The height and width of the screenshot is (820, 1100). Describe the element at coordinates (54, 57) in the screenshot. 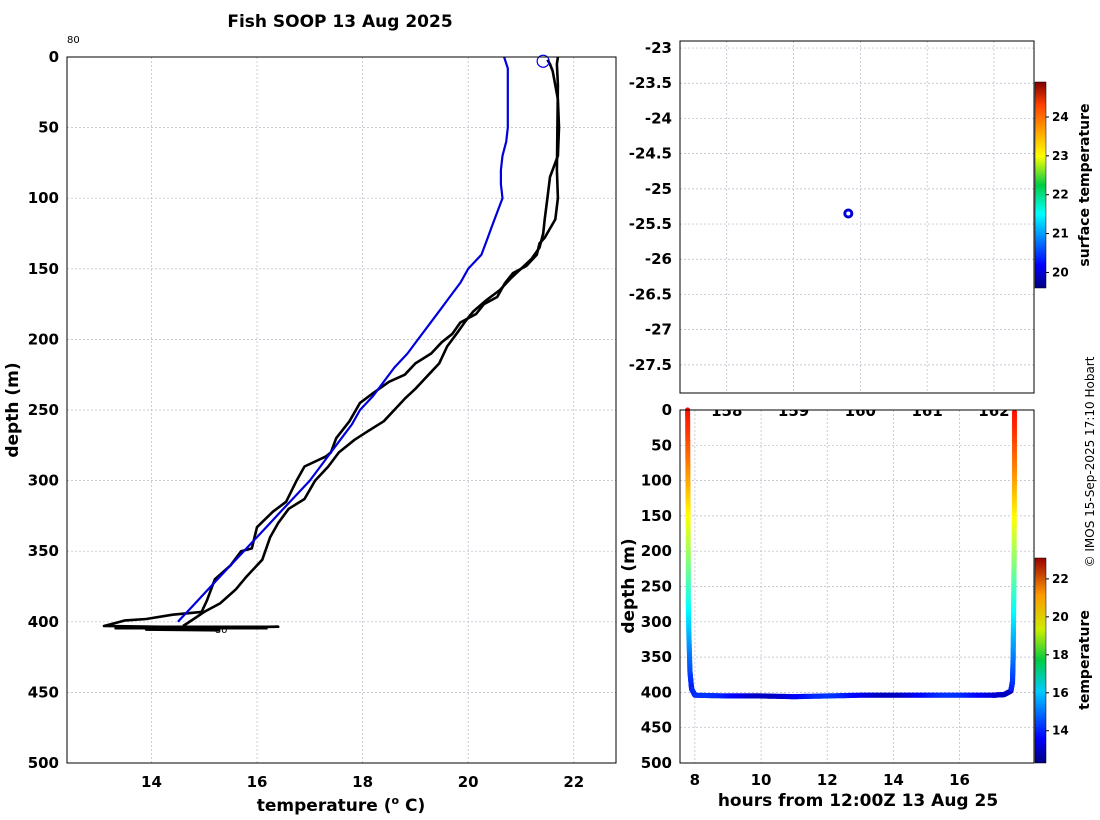

I see `profile-y-tick-label: 0` at that location.